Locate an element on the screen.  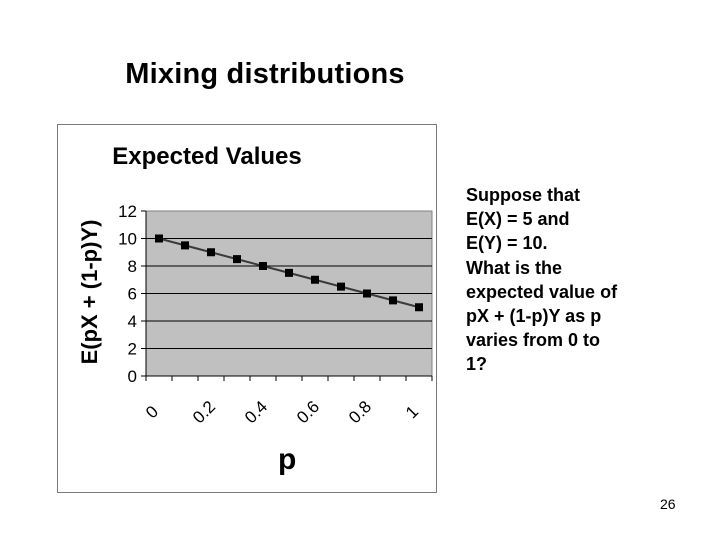
x-axis-ticks: 0 0.2 0.4 0.6 0.8 1 is located at coordinates (287, 401).